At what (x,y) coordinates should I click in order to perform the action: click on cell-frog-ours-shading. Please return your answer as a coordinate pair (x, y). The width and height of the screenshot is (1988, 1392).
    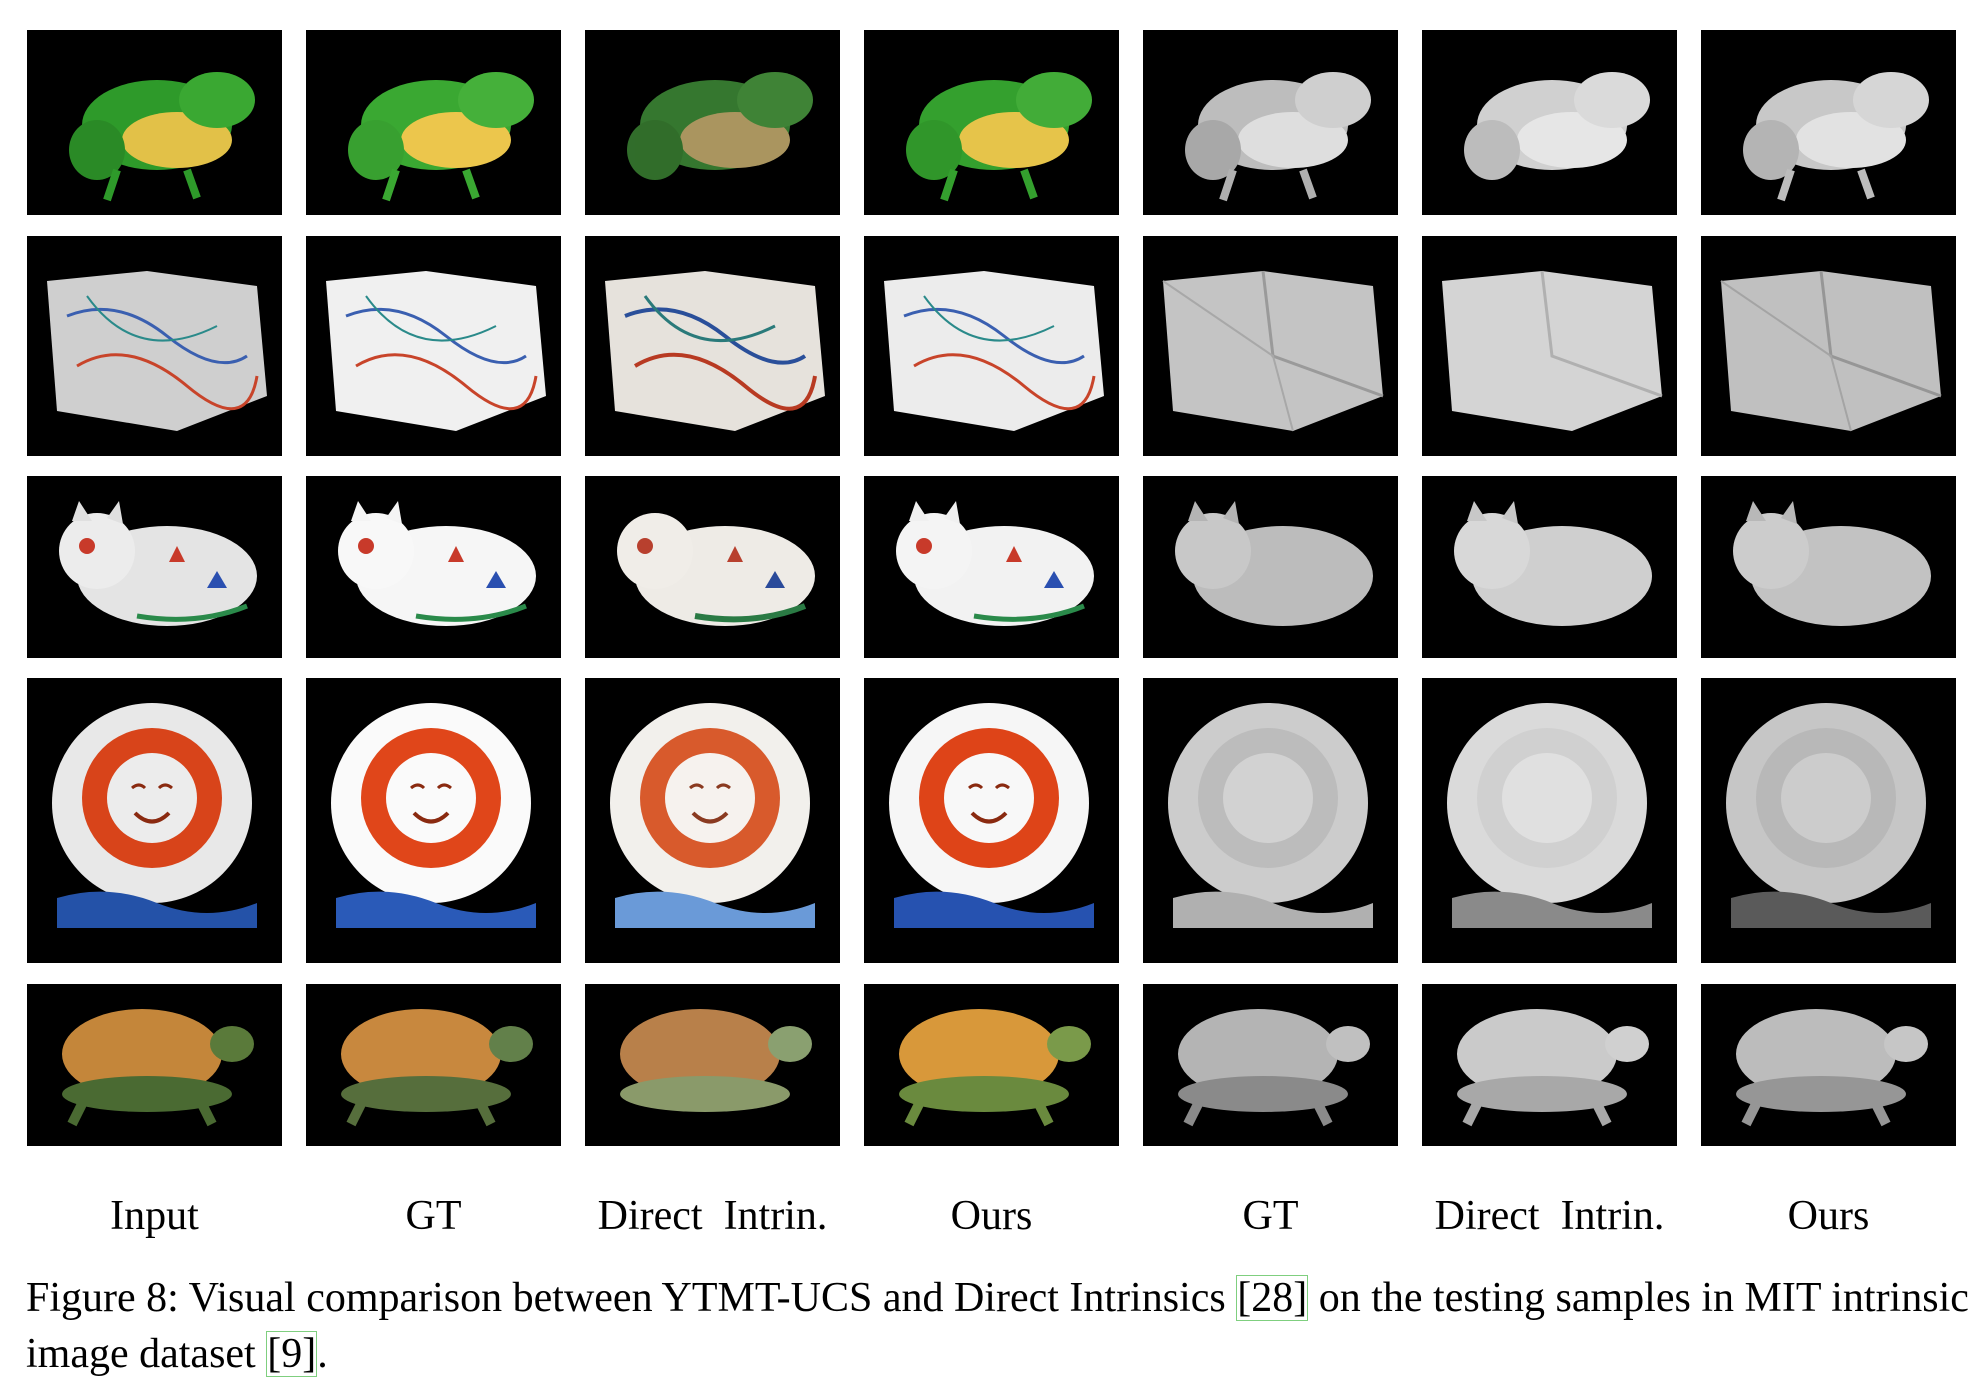
    Looking at the image, I should click on (1828, 122).